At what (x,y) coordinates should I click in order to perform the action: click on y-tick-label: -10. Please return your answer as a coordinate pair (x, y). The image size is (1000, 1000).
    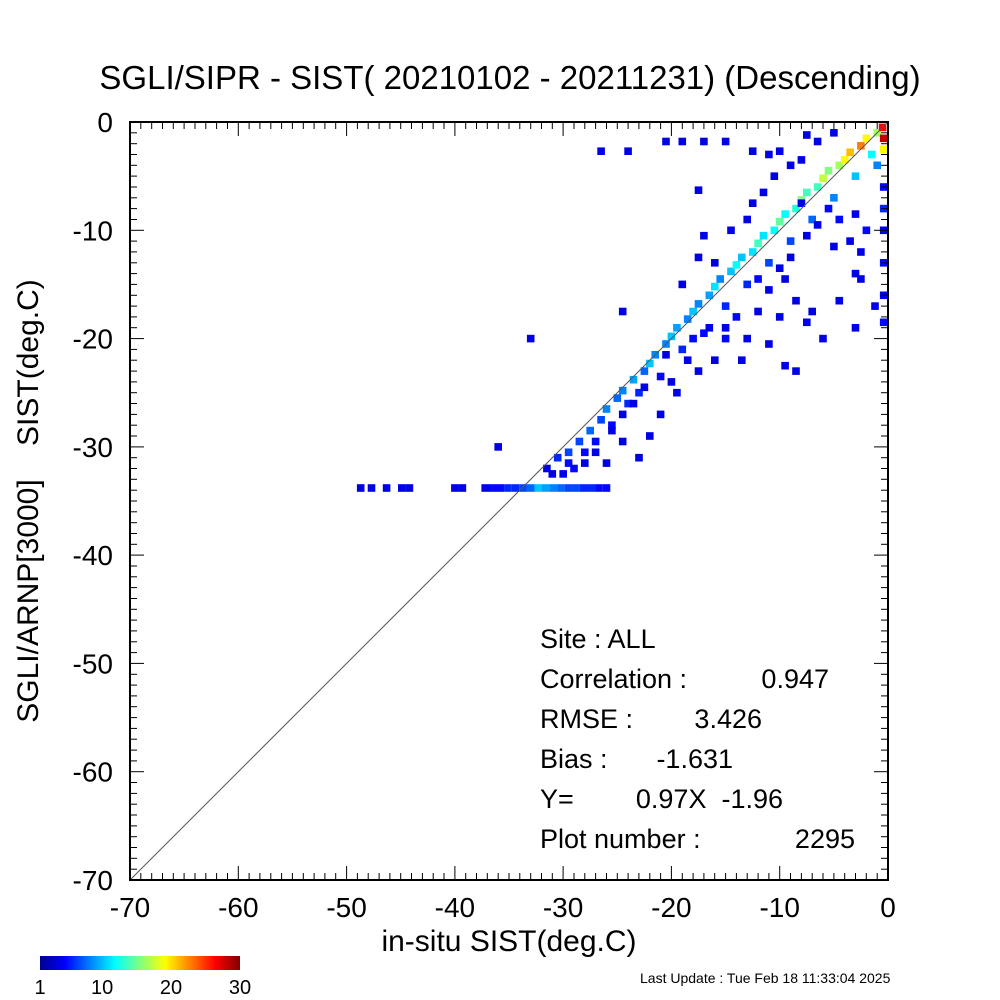
    Looking at the image, I should click on (93, 230).